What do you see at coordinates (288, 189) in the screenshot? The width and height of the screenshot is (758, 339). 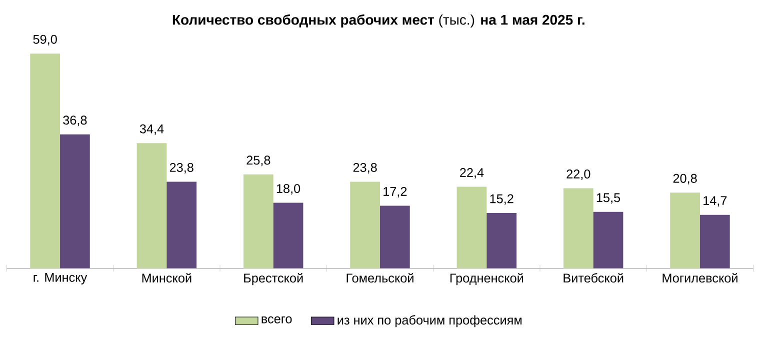 I see `data-label: 18,0` at bounding box center [288, 189].